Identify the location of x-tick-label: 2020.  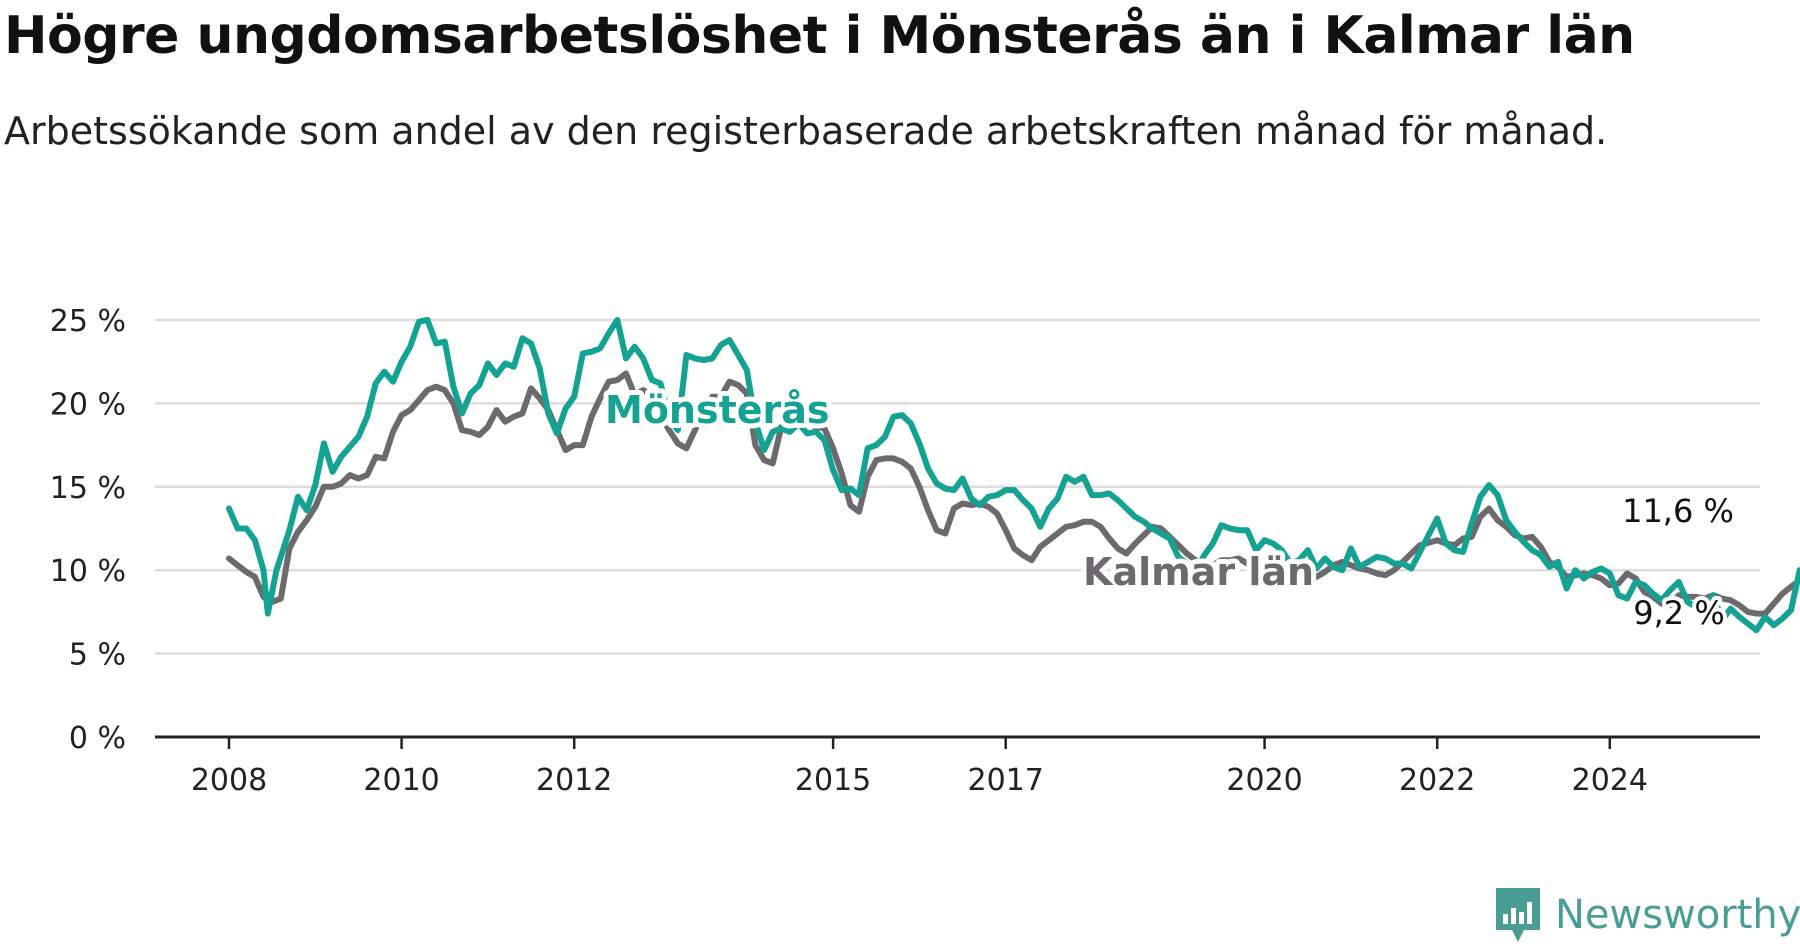
(1264, 780).